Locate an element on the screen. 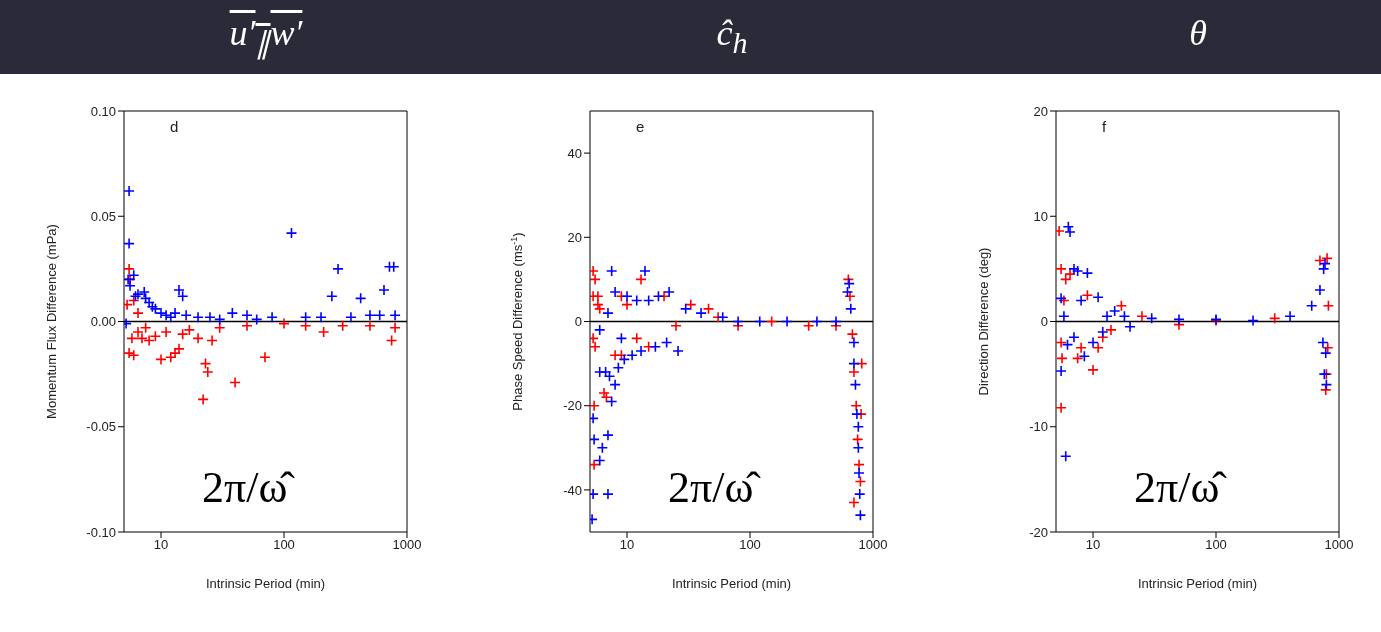  y-tick-label: 0.10 is located at coordinates (103, 111).